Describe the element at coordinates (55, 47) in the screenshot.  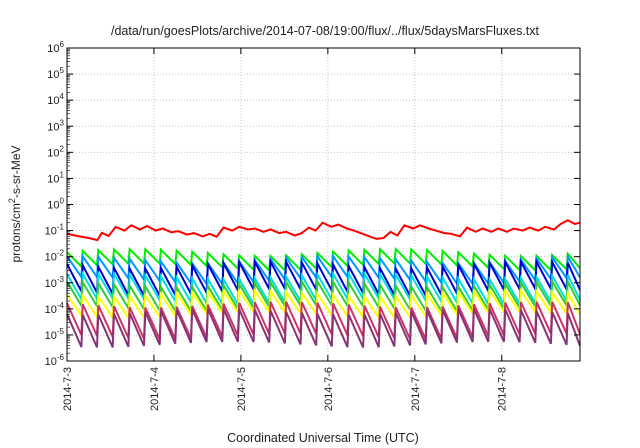
I see `y-tick-label: 10⁶` at that location.